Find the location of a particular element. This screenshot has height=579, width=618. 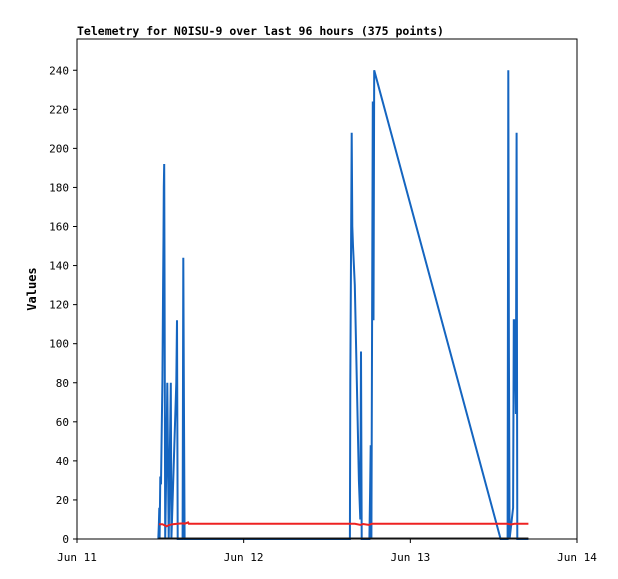

x-axis: Jun 11 Jun 12 Jun 13 Jun 14 is located at coordinates (327, 551).